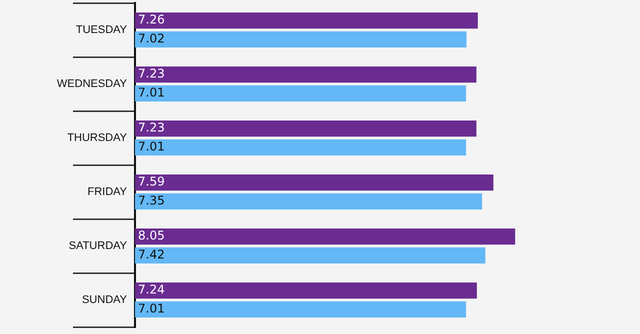  Describe the element at coordinates (97, 138) in the screenshot. I see `y-tick-label: THURSDAY` at that location.